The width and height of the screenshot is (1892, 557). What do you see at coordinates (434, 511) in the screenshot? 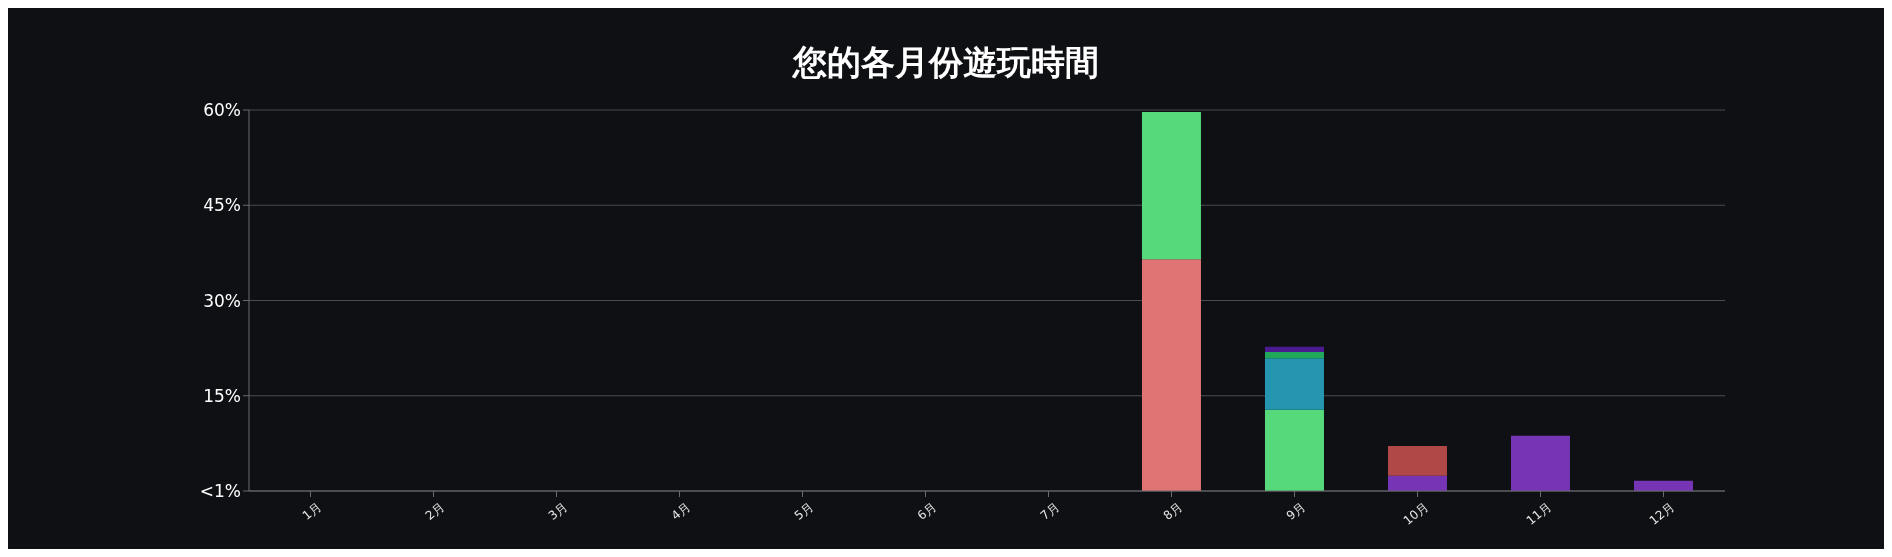
I see `x-tick-label: 2月` at bounding box center [434, 511].